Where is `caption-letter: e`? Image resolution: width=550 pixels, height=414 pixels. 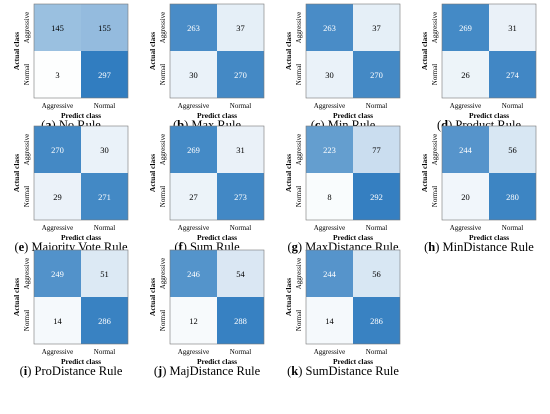 caption-letter: e is located at coordinates (21, 247).